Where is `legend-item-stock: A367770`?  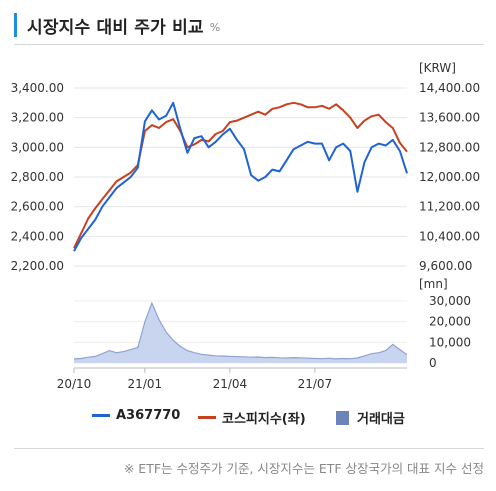 legend-item-stock: A367770 is located at coordinates (136, 415).